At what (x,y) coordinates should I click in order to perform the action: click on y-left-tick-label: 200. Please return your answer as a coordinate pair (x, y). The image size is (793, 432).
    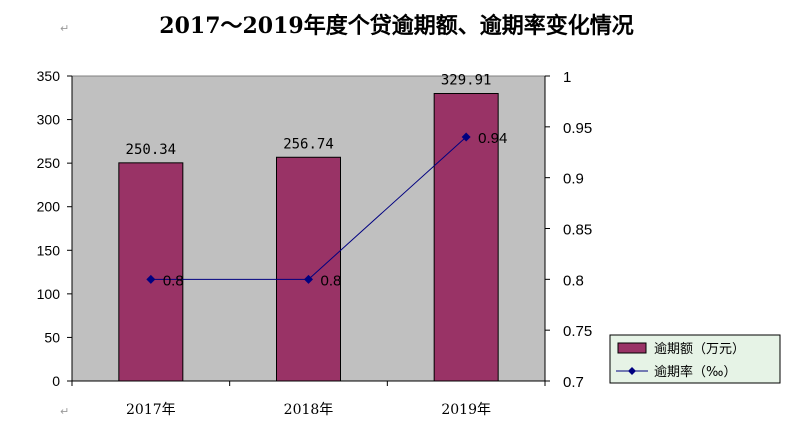
    Looking at the image, I should click on (49, 207).